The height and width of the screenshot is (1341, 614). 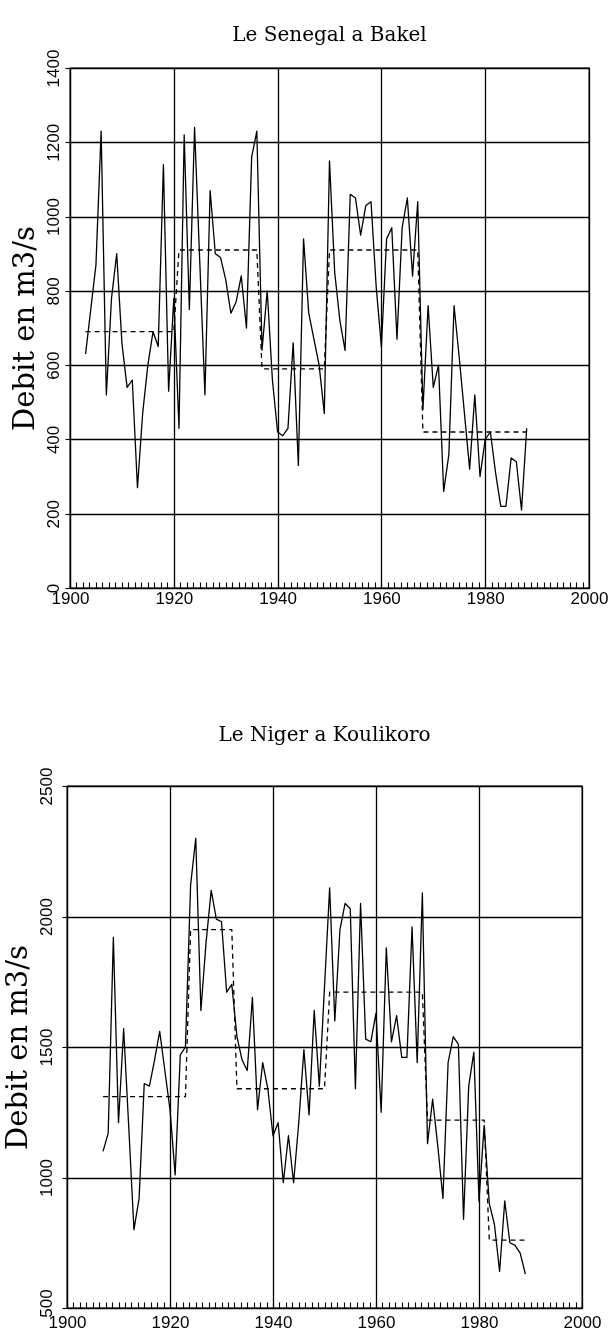 What do you see at coordinates (329, 34) in the screenshot?
I see `chart-title: Le Senegal a Bakel` at bounding box center [329, 34].